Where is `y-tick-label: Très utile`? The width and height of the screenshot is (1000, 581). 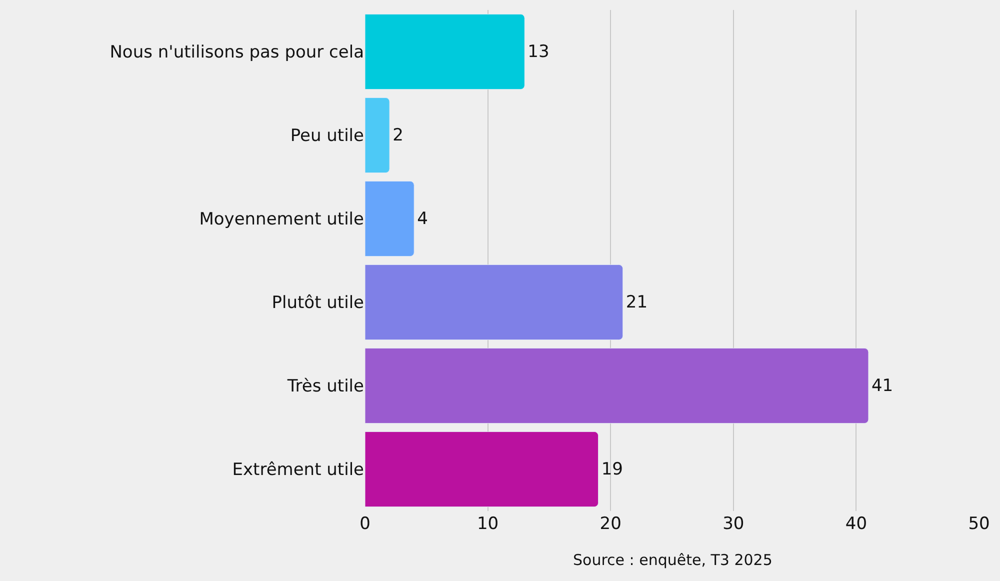 y-tick-label: Très utile is located at coordinates (325, 386).